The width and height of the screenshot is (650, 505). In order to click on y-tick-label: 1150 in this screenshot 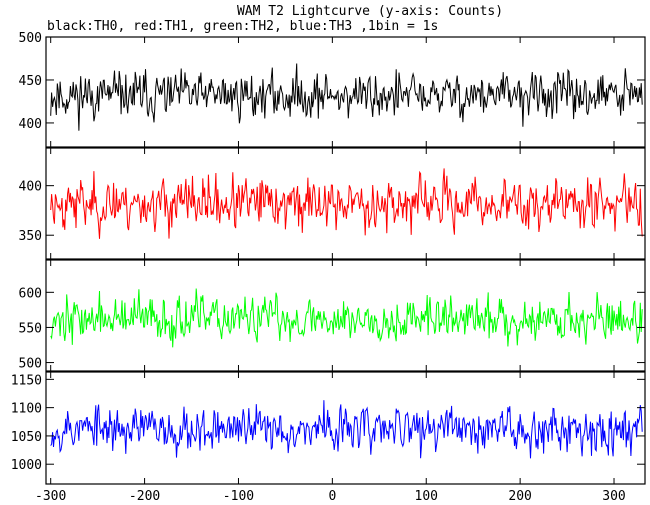, I will do `click(26, 380)`.